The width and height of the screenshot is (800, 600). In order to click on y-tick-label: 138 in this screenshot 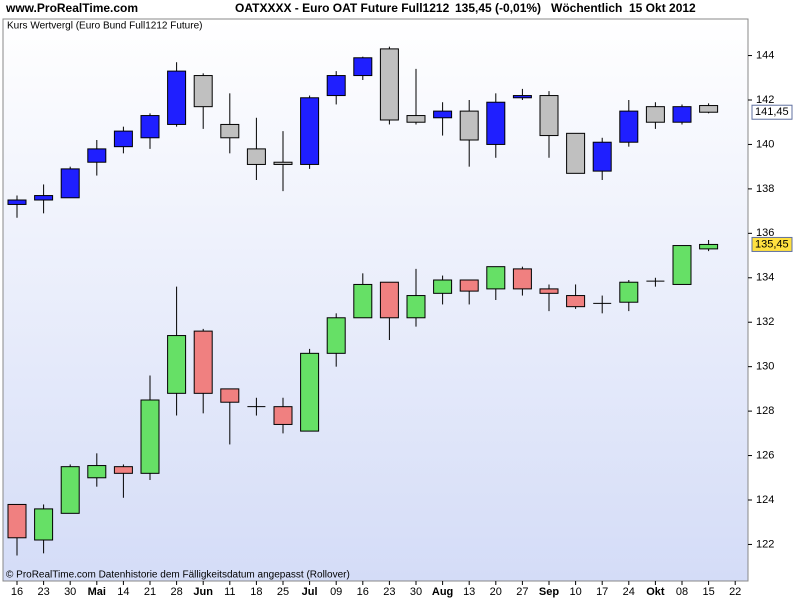, I will do `click(765, 189)`.